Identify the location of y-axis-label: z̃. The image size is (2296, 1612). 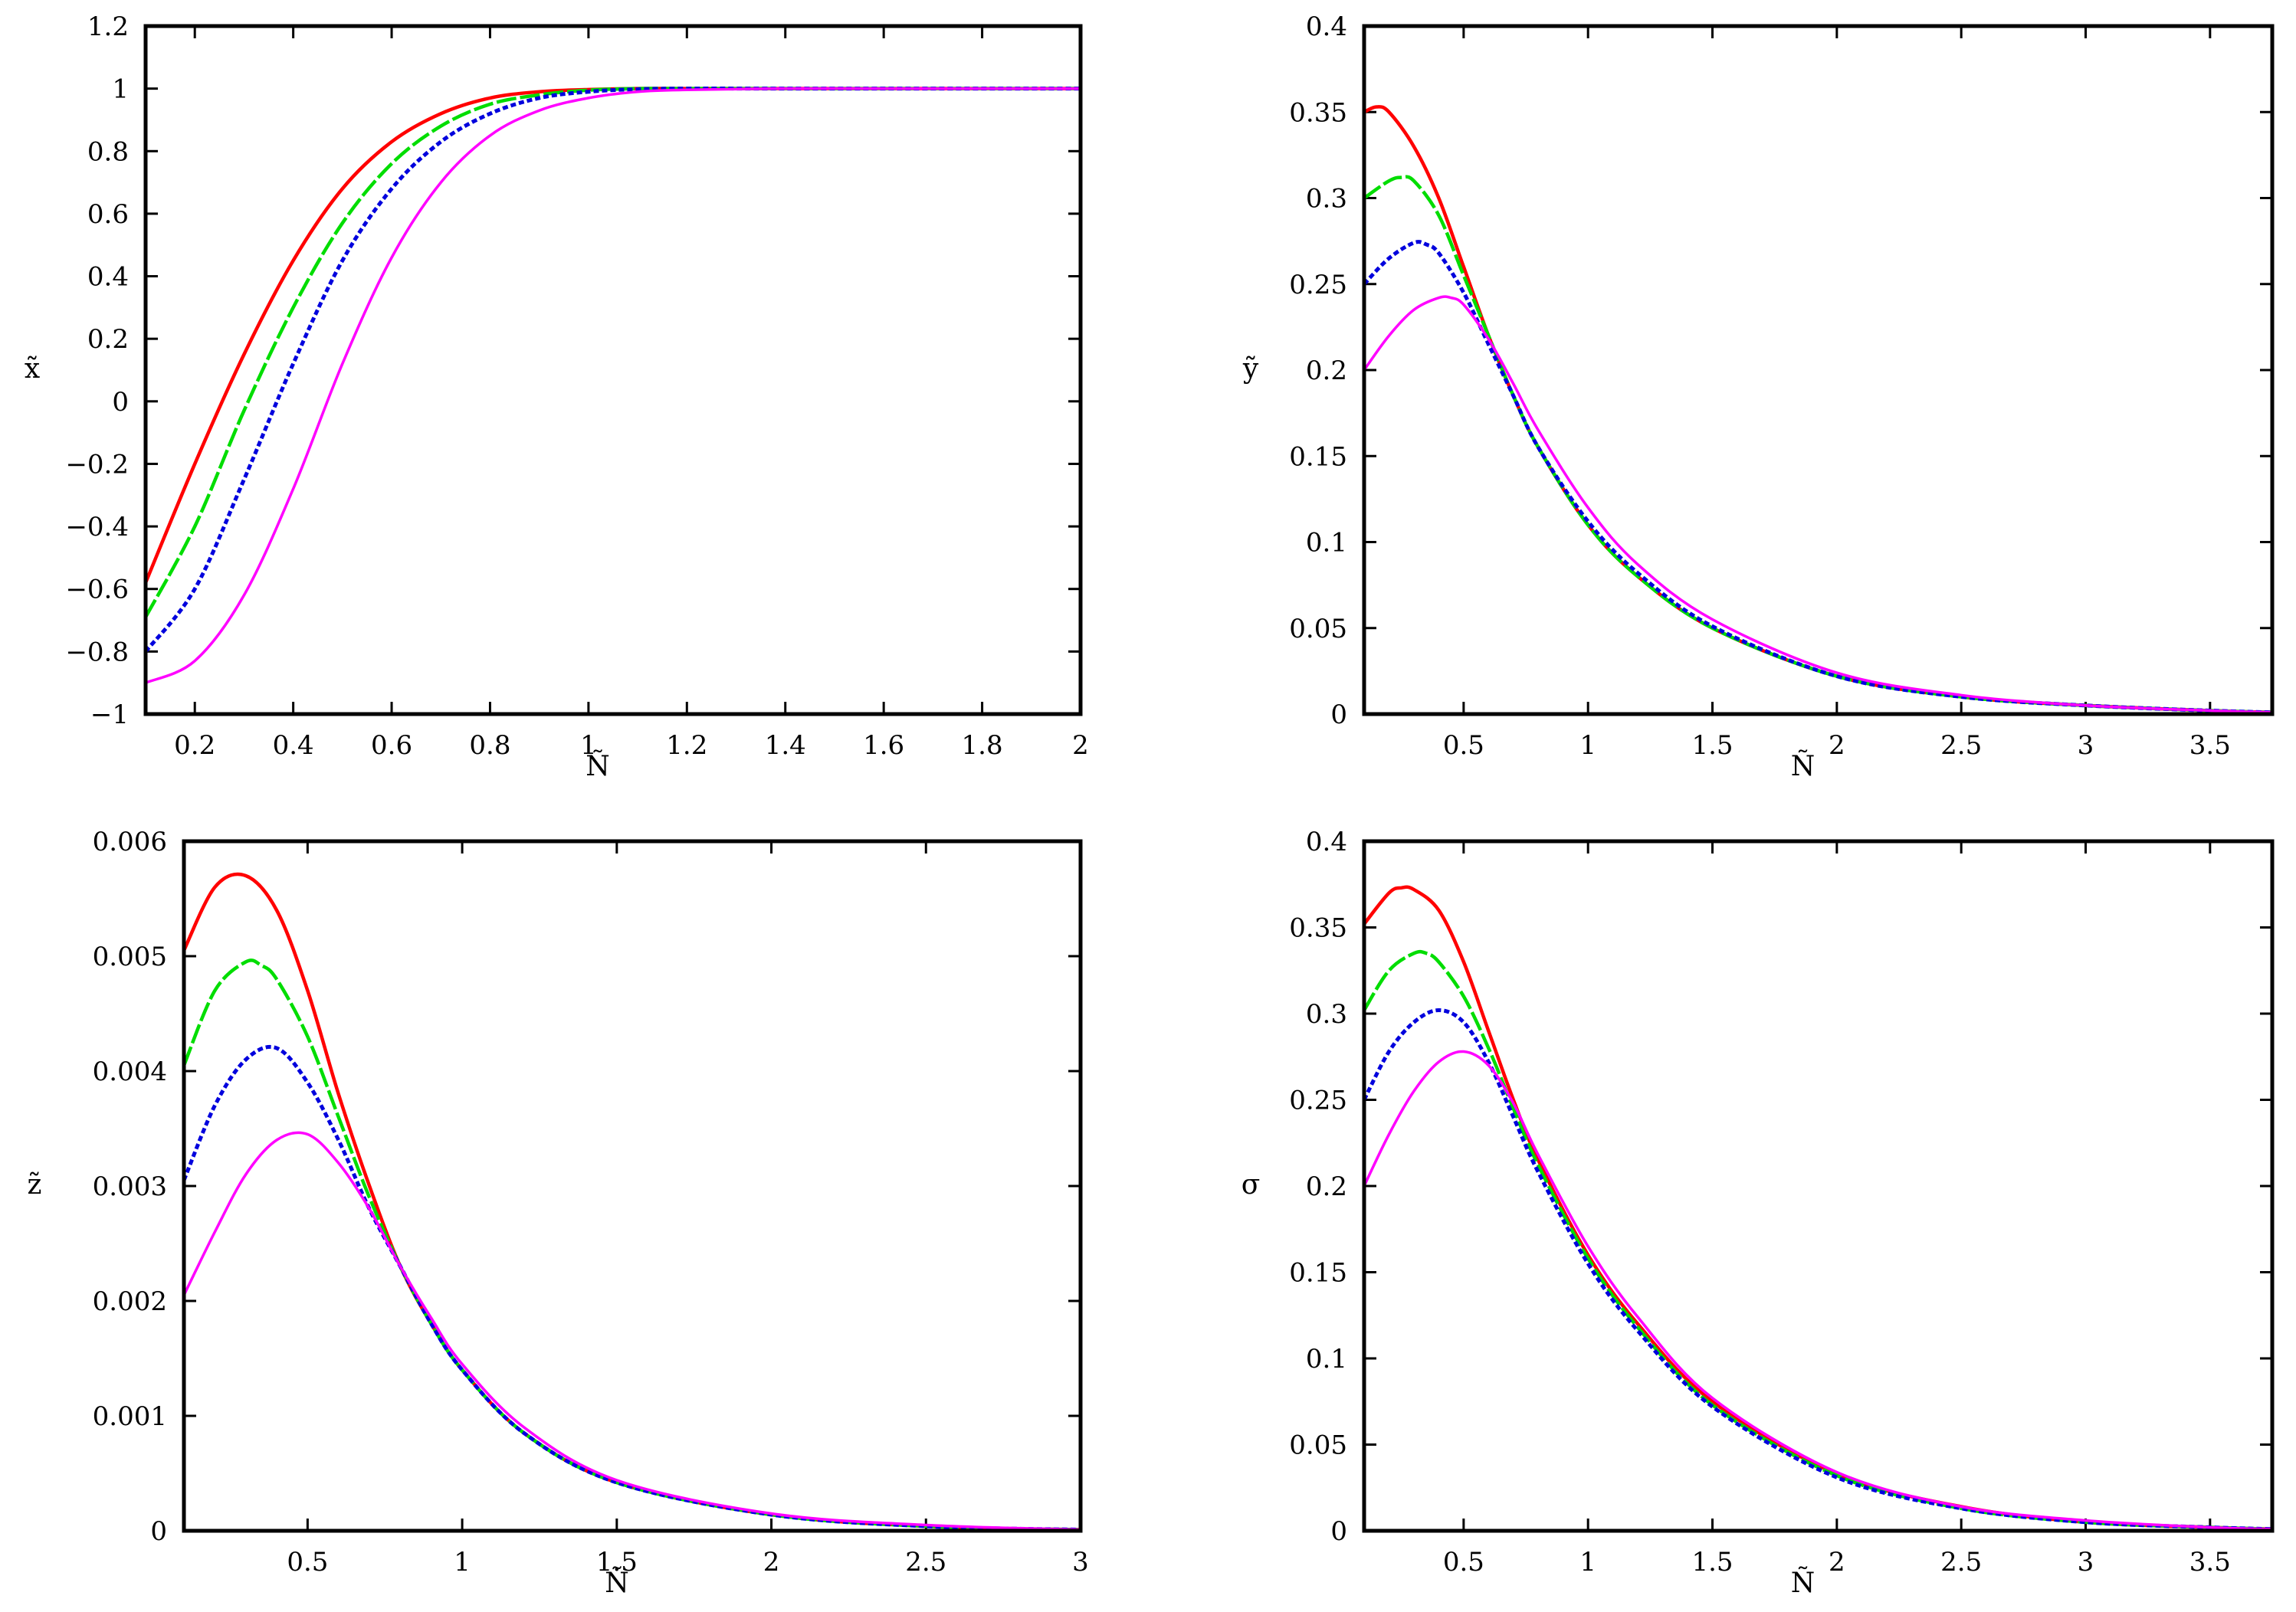
(35, 1185).